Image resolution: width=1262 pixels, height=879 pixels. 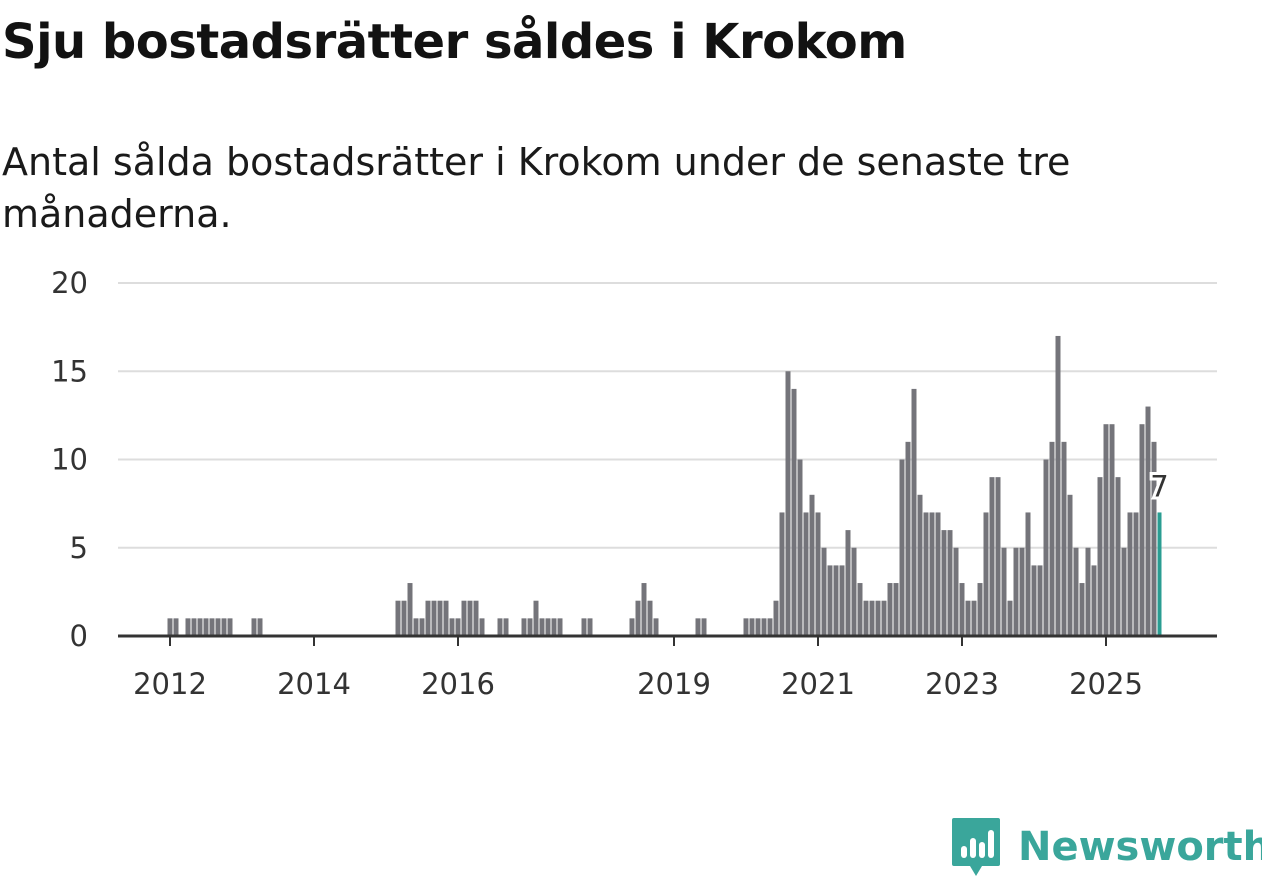 I want to click on x-tick-label: 2025, so click(x=1106, y=684).